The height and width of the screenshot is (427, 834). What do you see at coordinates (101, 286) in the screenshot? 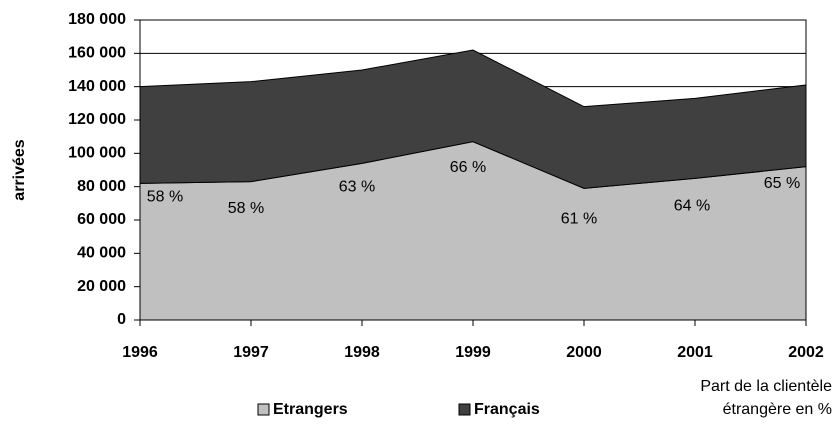
I see `y-tick-label: 20 000` at bounding box center [101, 286].